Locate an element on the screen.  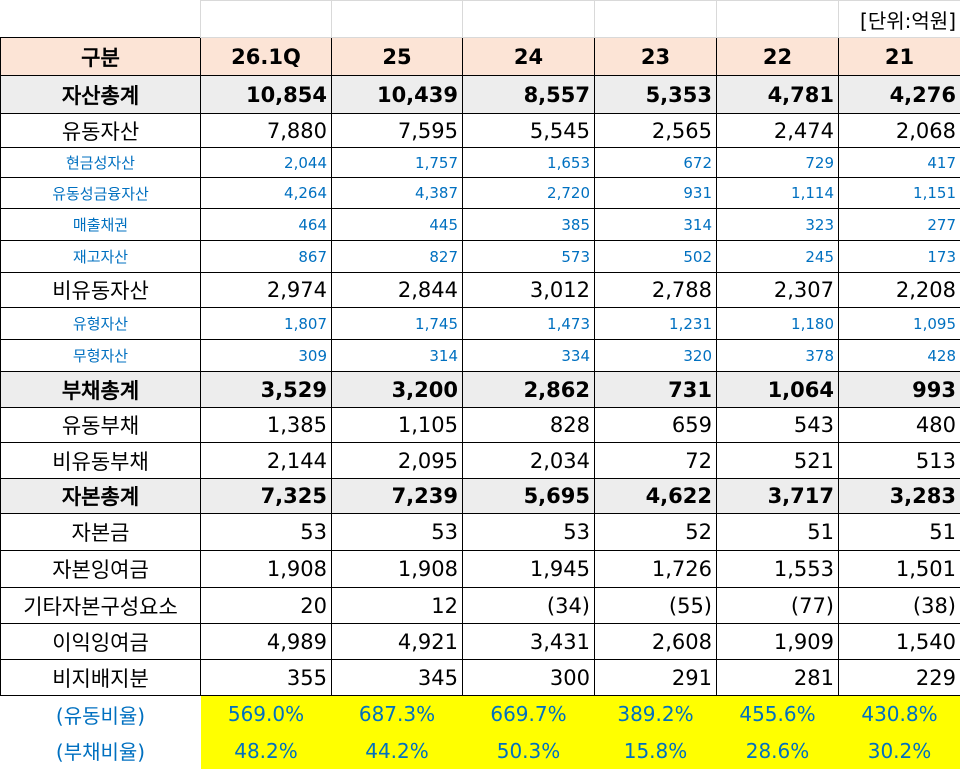
ratio-label: (유동비율) is located at coordinates (101, 714).